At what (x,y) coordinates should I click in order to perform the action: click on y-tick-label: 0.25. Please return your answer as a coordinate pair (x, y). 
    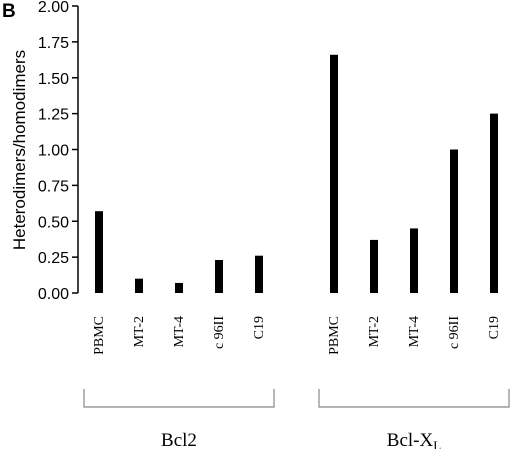
    Looking at the image, I should click on (53, 258).